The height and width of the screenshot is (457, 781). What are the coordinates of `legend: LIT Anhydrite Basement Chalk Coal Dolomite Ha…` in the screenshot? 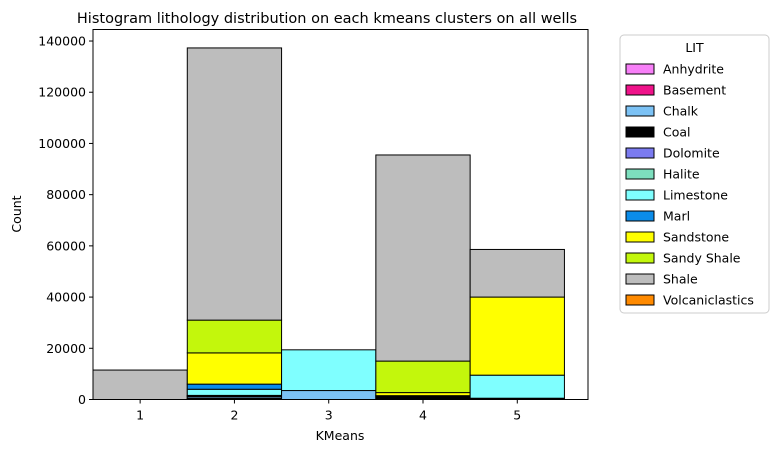 It's located at (694, 174).